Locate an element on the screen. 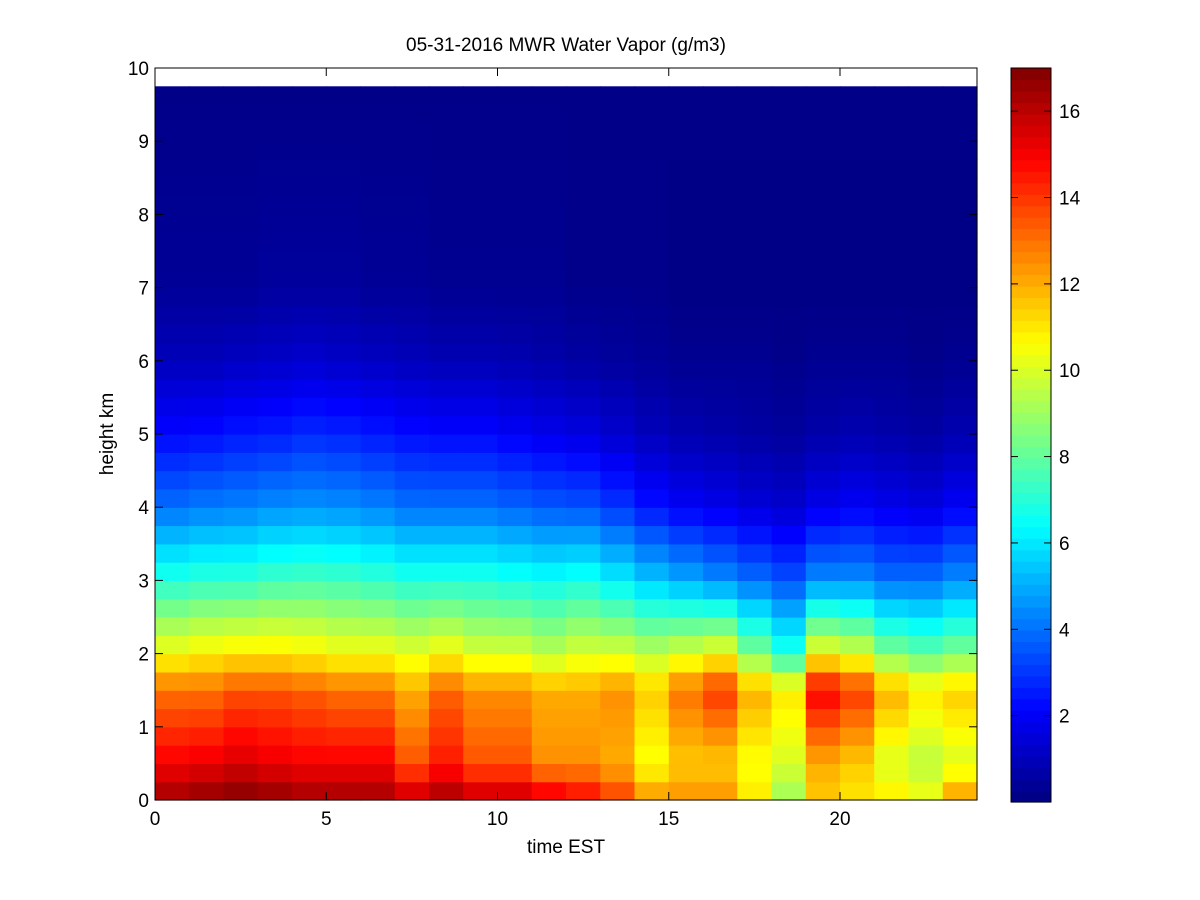 The height and width of the screenshot is (900, 1200). colorbar-tick-label: 8 is located at coordinates (1064, 458).